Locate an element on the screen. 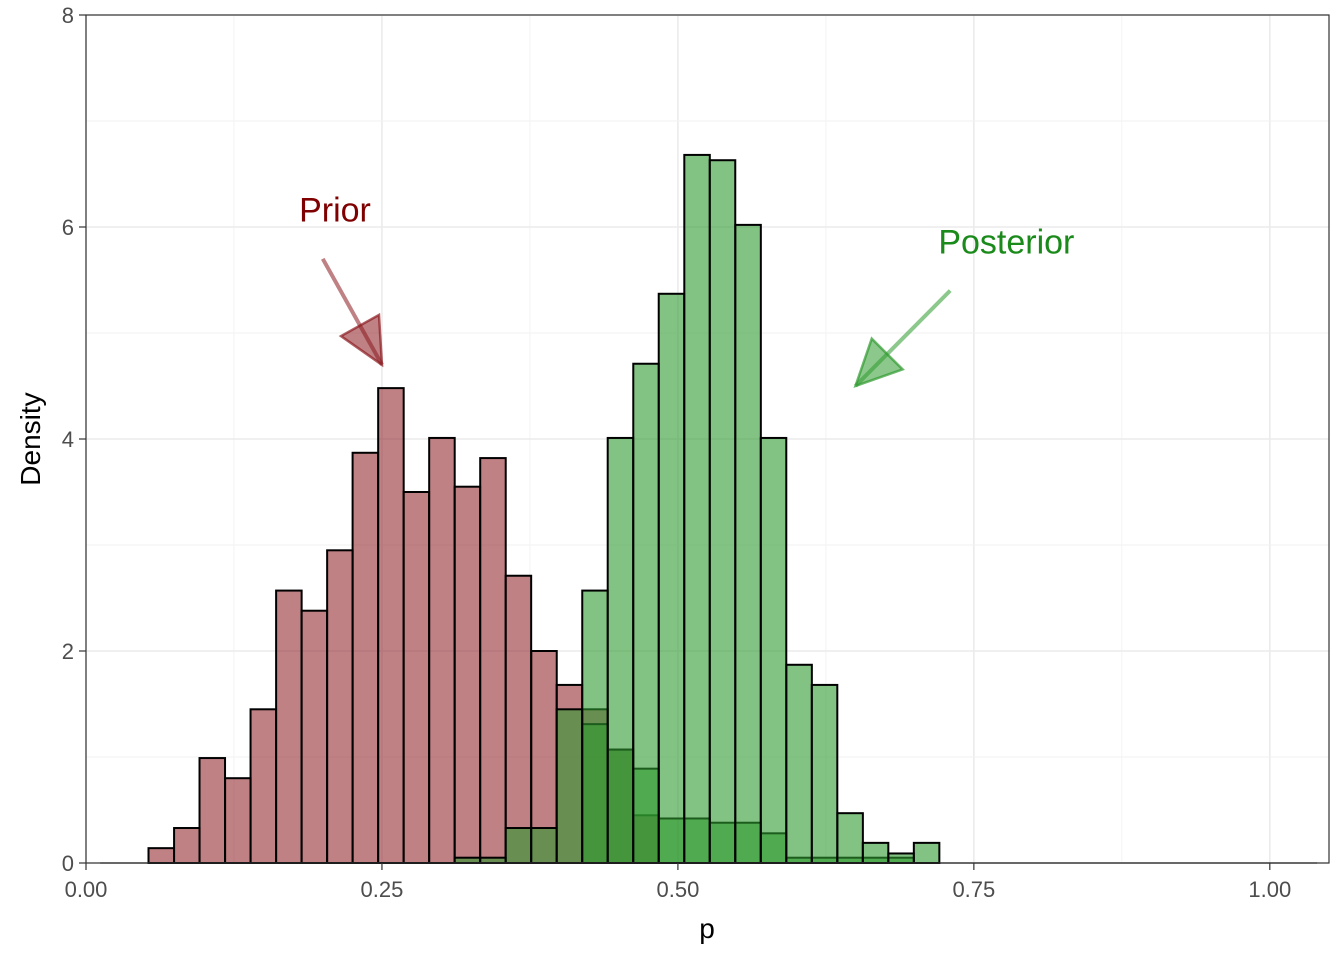 Image resolution: width=1344 pixels, height=960 pixels. y-tick-label: 2 is located at coordinates (68, 651).